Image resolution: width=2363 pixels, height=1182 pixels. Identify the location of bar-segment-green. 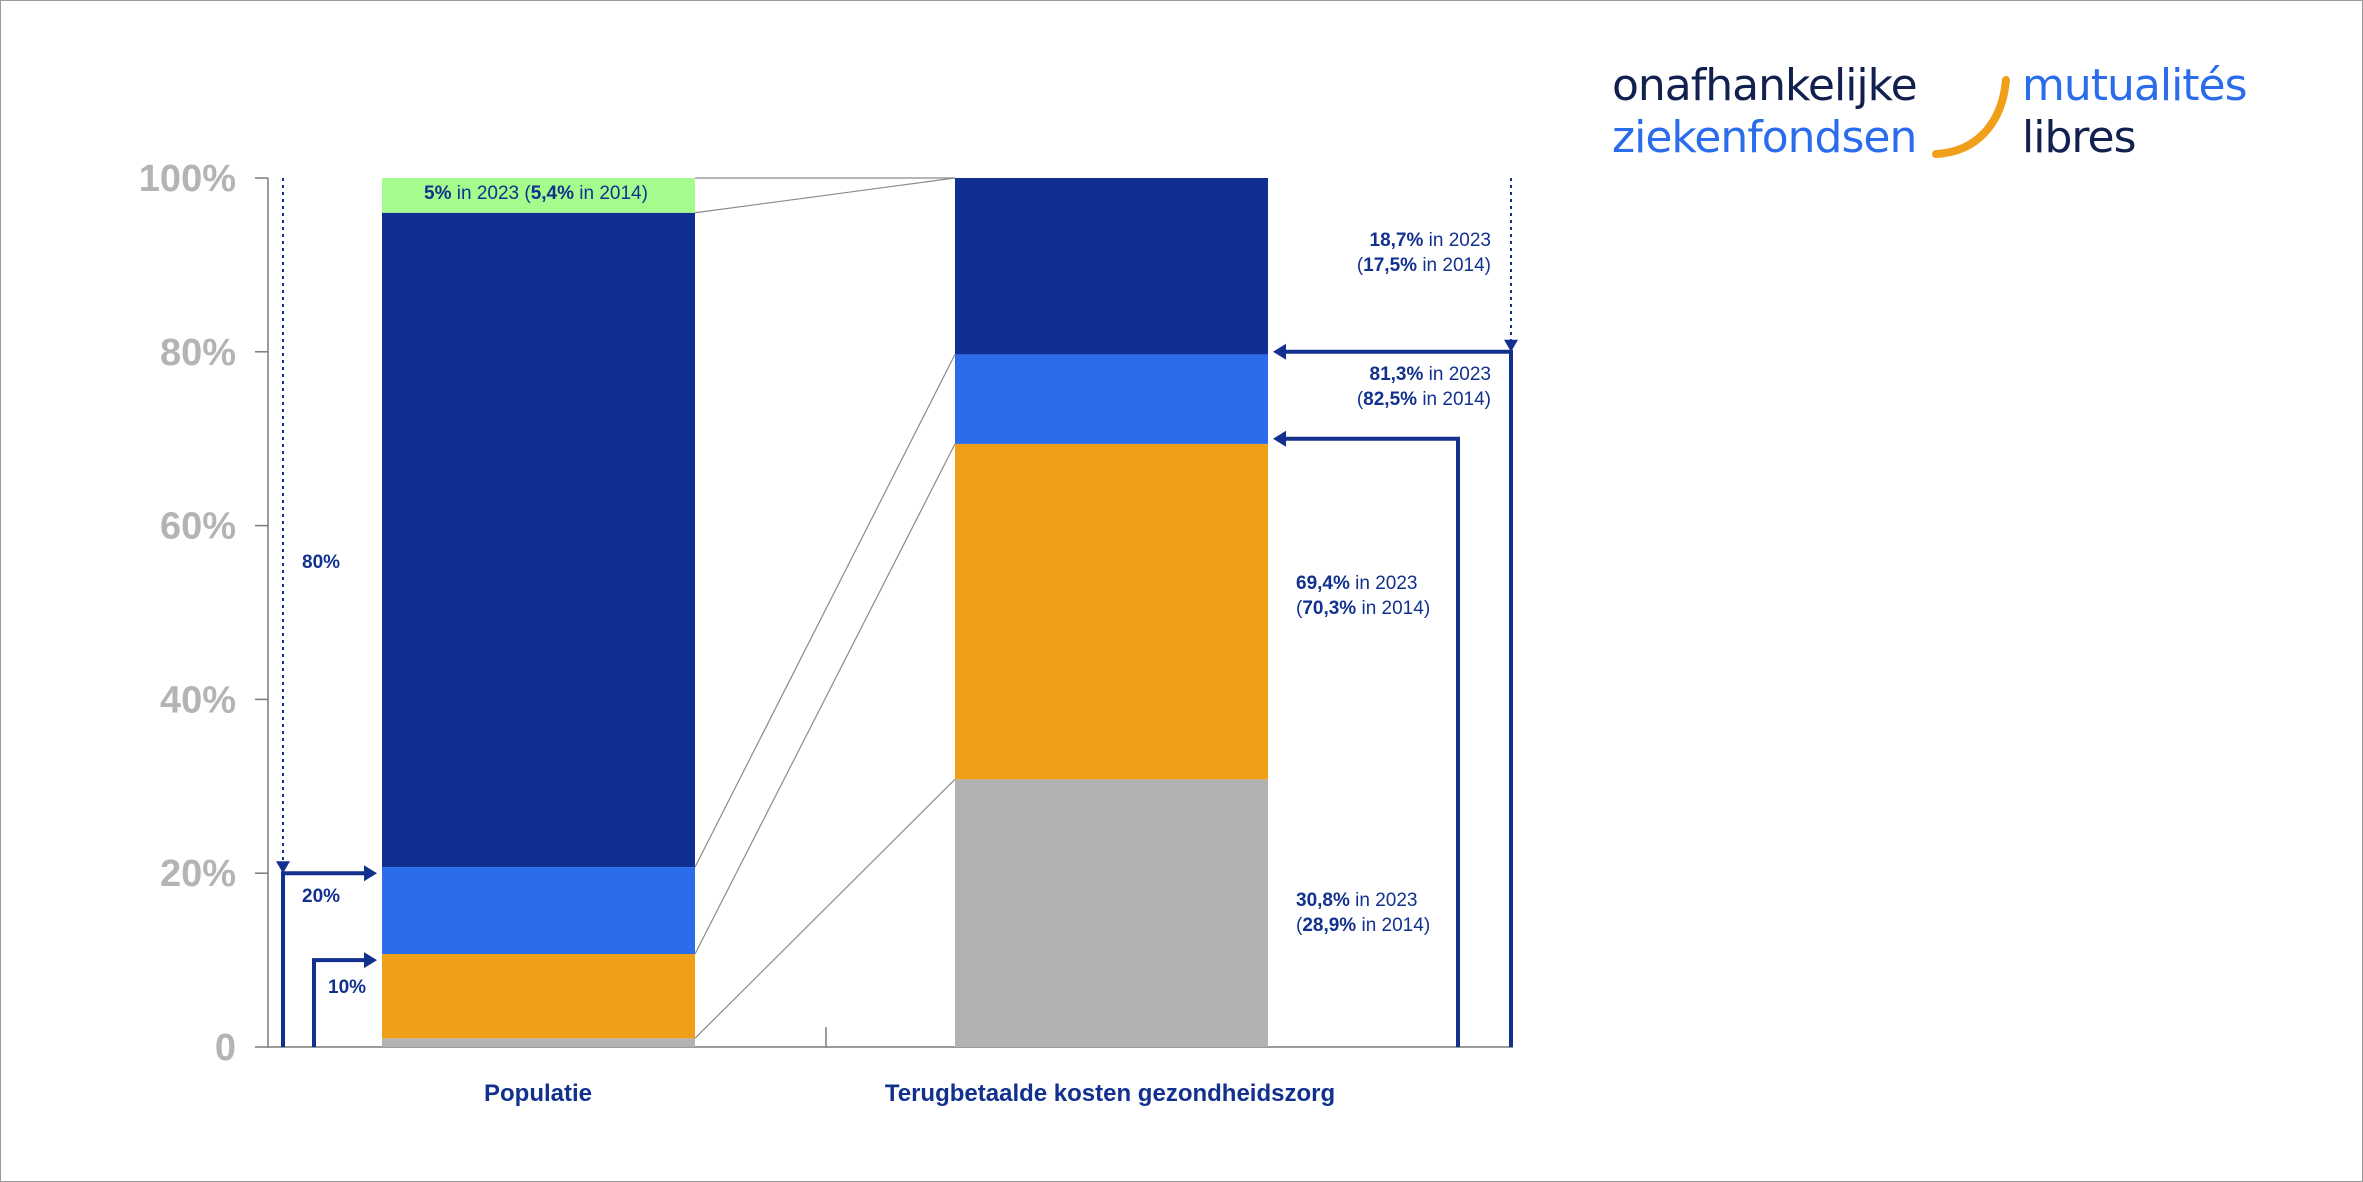
(538, 195).